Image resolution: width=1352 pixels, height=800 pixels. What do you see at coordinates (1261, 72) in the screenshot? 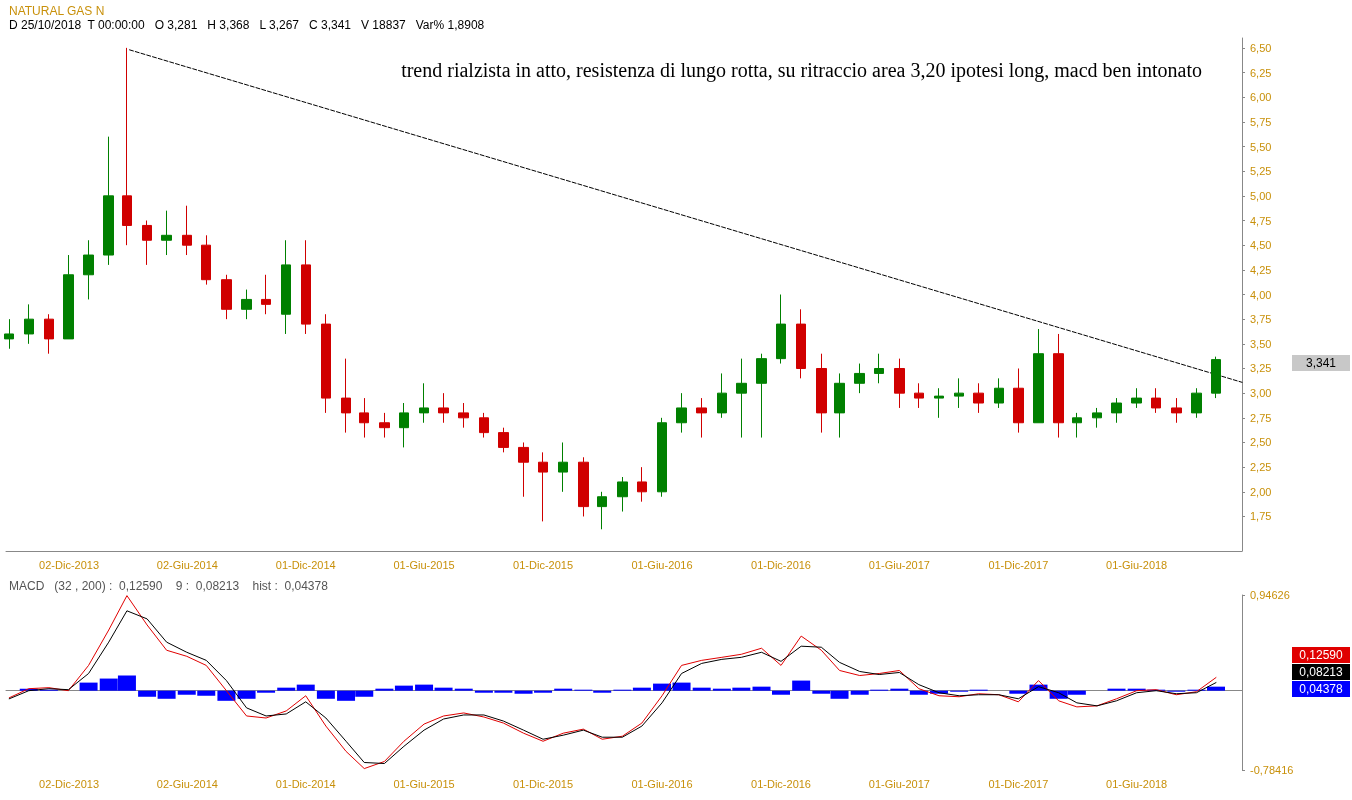
I see `y-tick-label: 6,25` at bounding box center [1261, 72].